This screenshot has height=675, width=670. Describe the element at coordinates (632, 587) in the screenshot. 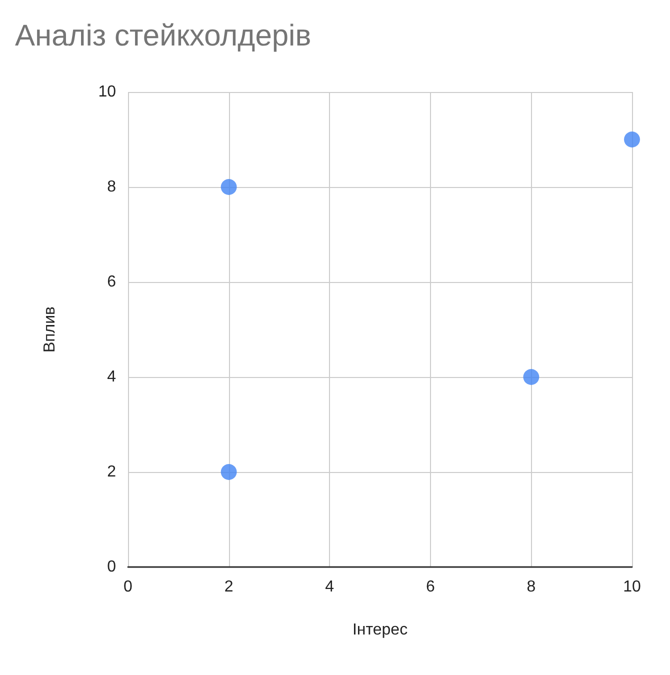

I see `x-tick-label: 10` at that location.